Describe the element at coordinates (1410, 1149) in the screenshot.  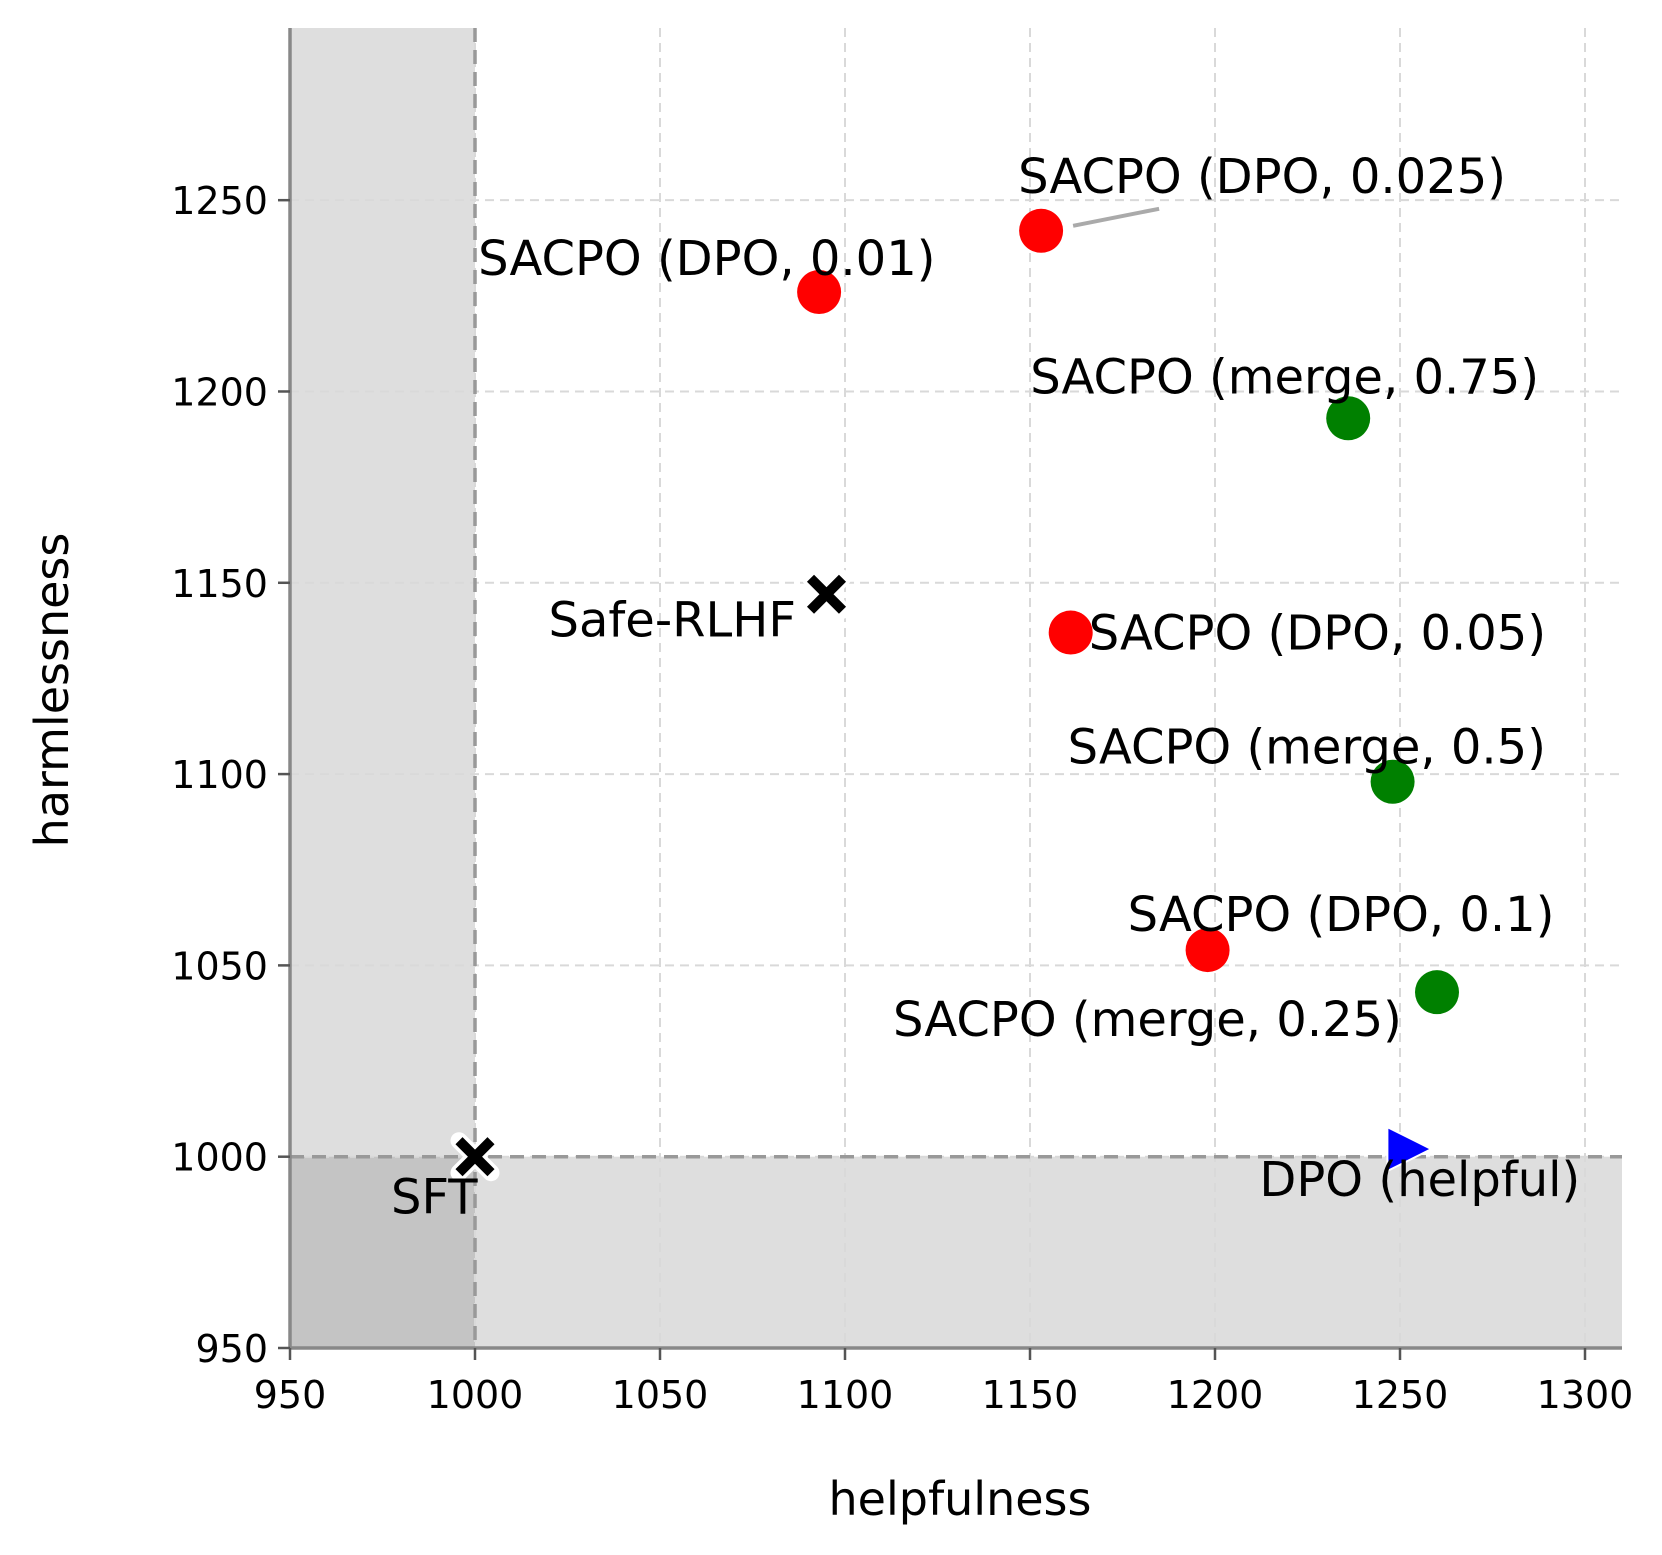
I see `marker-dpo-helpful` at that location.